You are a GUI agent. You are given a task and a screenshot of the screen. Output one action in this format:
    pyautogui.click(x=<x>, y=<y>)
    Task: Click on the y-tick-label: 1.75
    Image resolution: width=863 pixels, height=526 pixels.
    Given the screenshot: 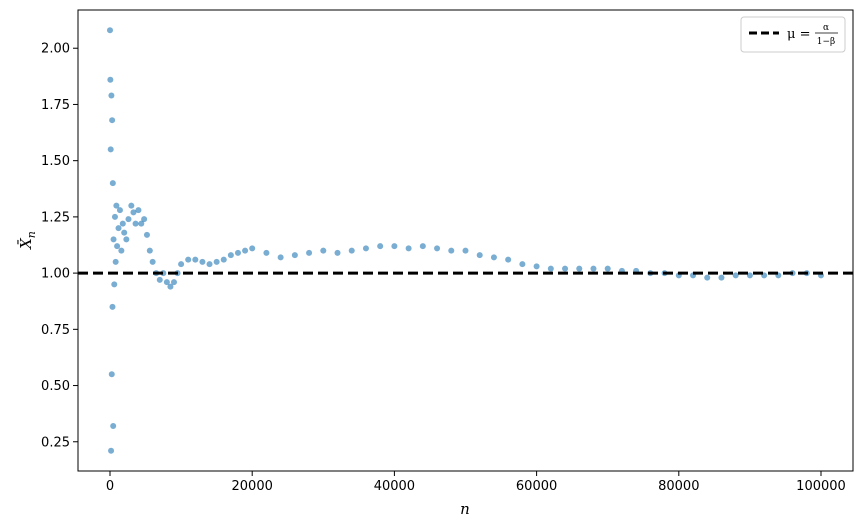 What is the action you would take?
    pyautogui.click(x=55, y=105)
    